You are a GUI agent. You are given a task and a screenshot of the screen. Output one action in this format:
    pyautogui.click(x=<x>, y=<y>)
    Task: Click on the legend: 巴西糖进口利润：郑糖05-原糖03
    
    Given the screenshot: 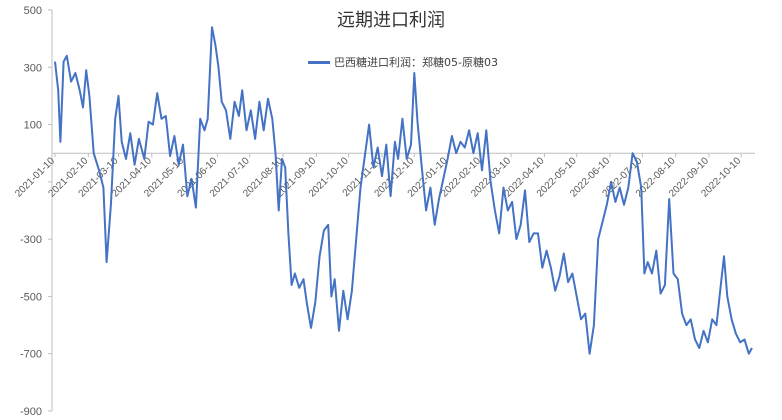 What is the action you would take?
    pyautogui.click(x=403, y=62)
    